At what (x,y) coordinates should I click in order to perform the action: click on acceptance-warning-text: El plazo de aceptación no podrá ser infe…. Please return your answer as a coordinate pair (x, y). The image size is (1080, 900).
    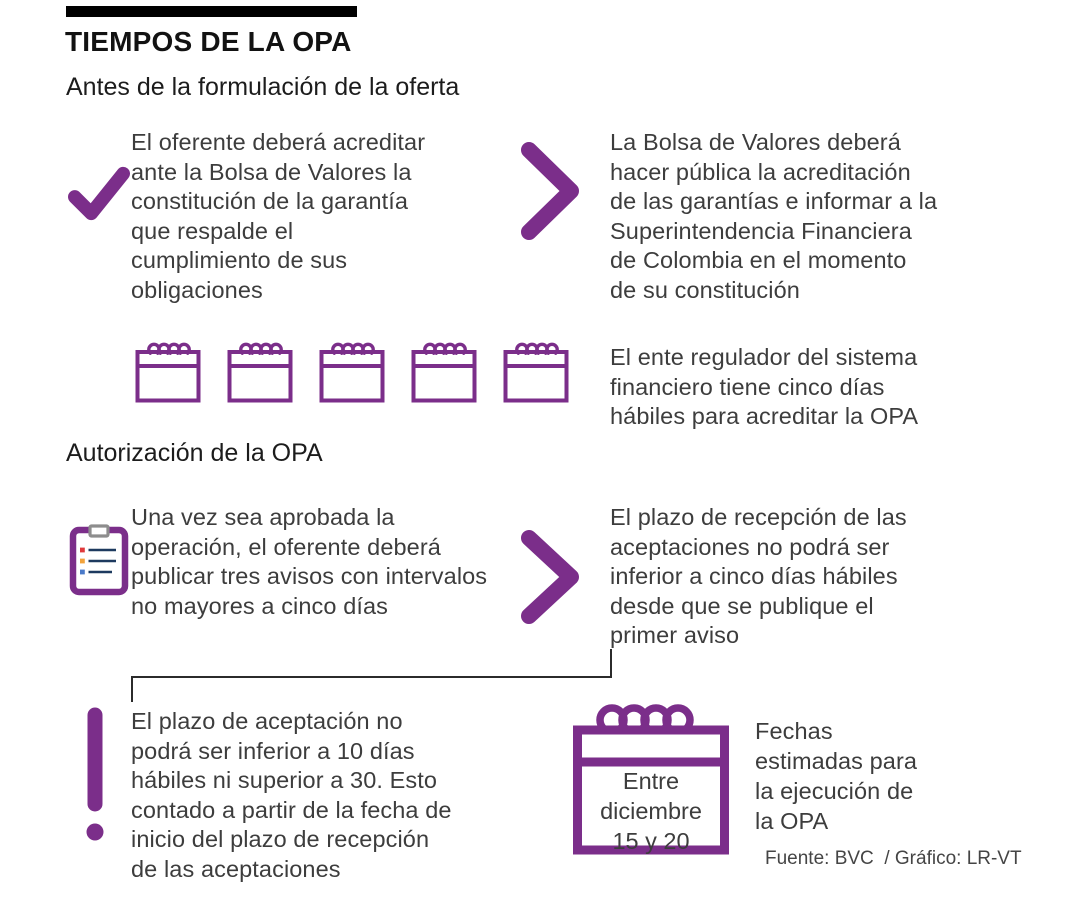
    Looking at the image, I should click on (291, 795).